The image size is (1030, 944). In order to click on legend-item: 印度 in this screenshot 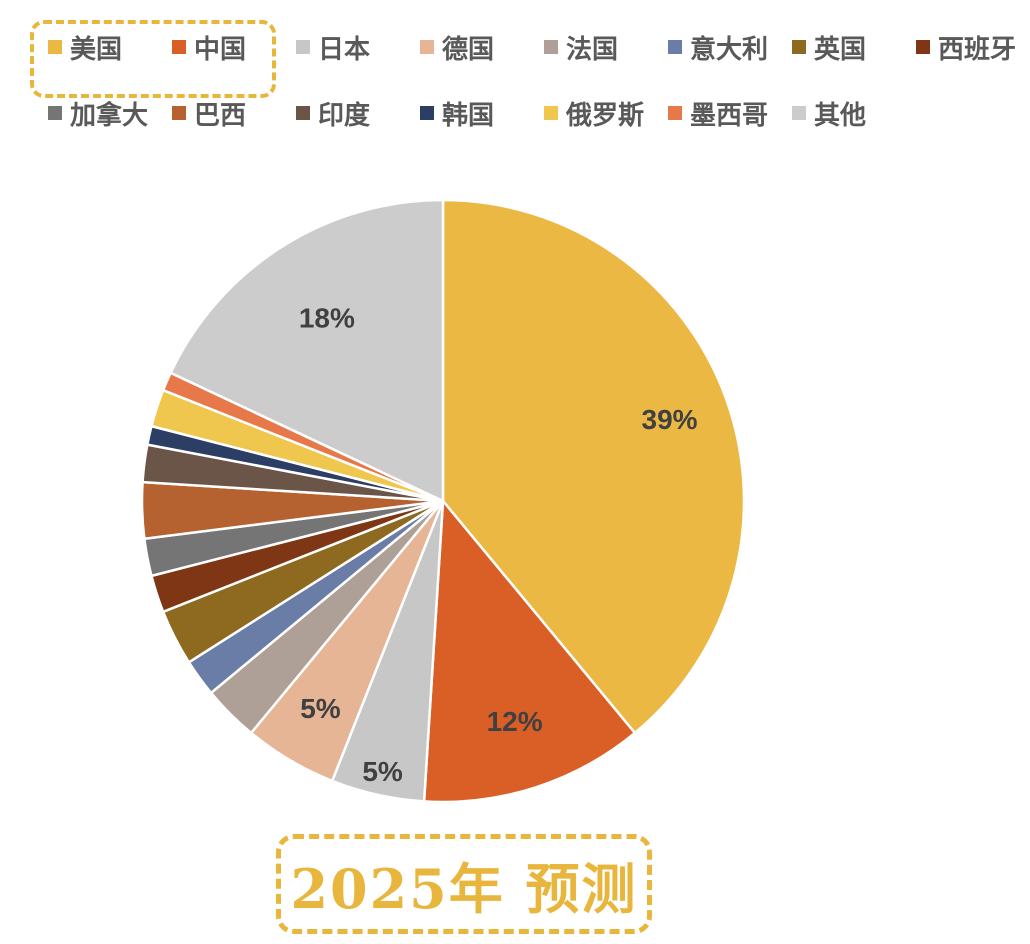, I will do `click(333, 114)`.